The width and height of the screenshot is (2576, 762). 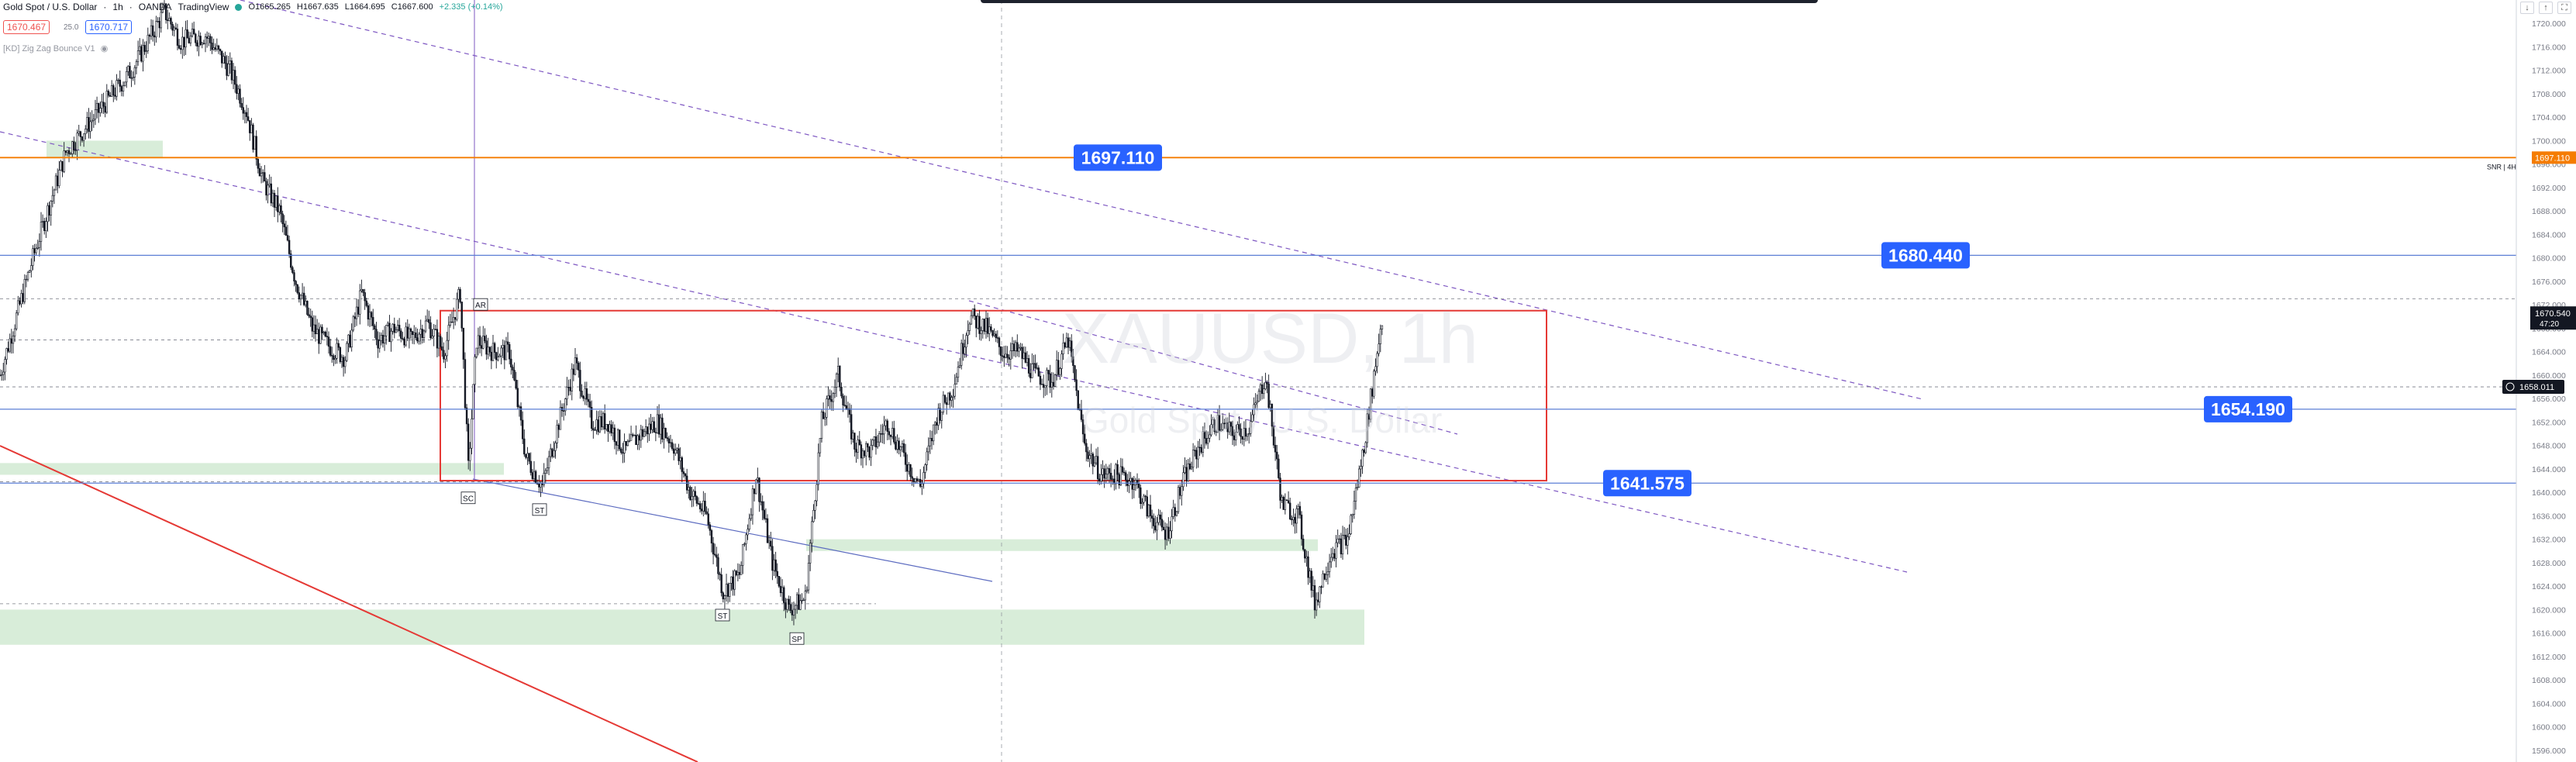 I want to click on arrow-up-icon: ↑, so click(x=2546, y=8).